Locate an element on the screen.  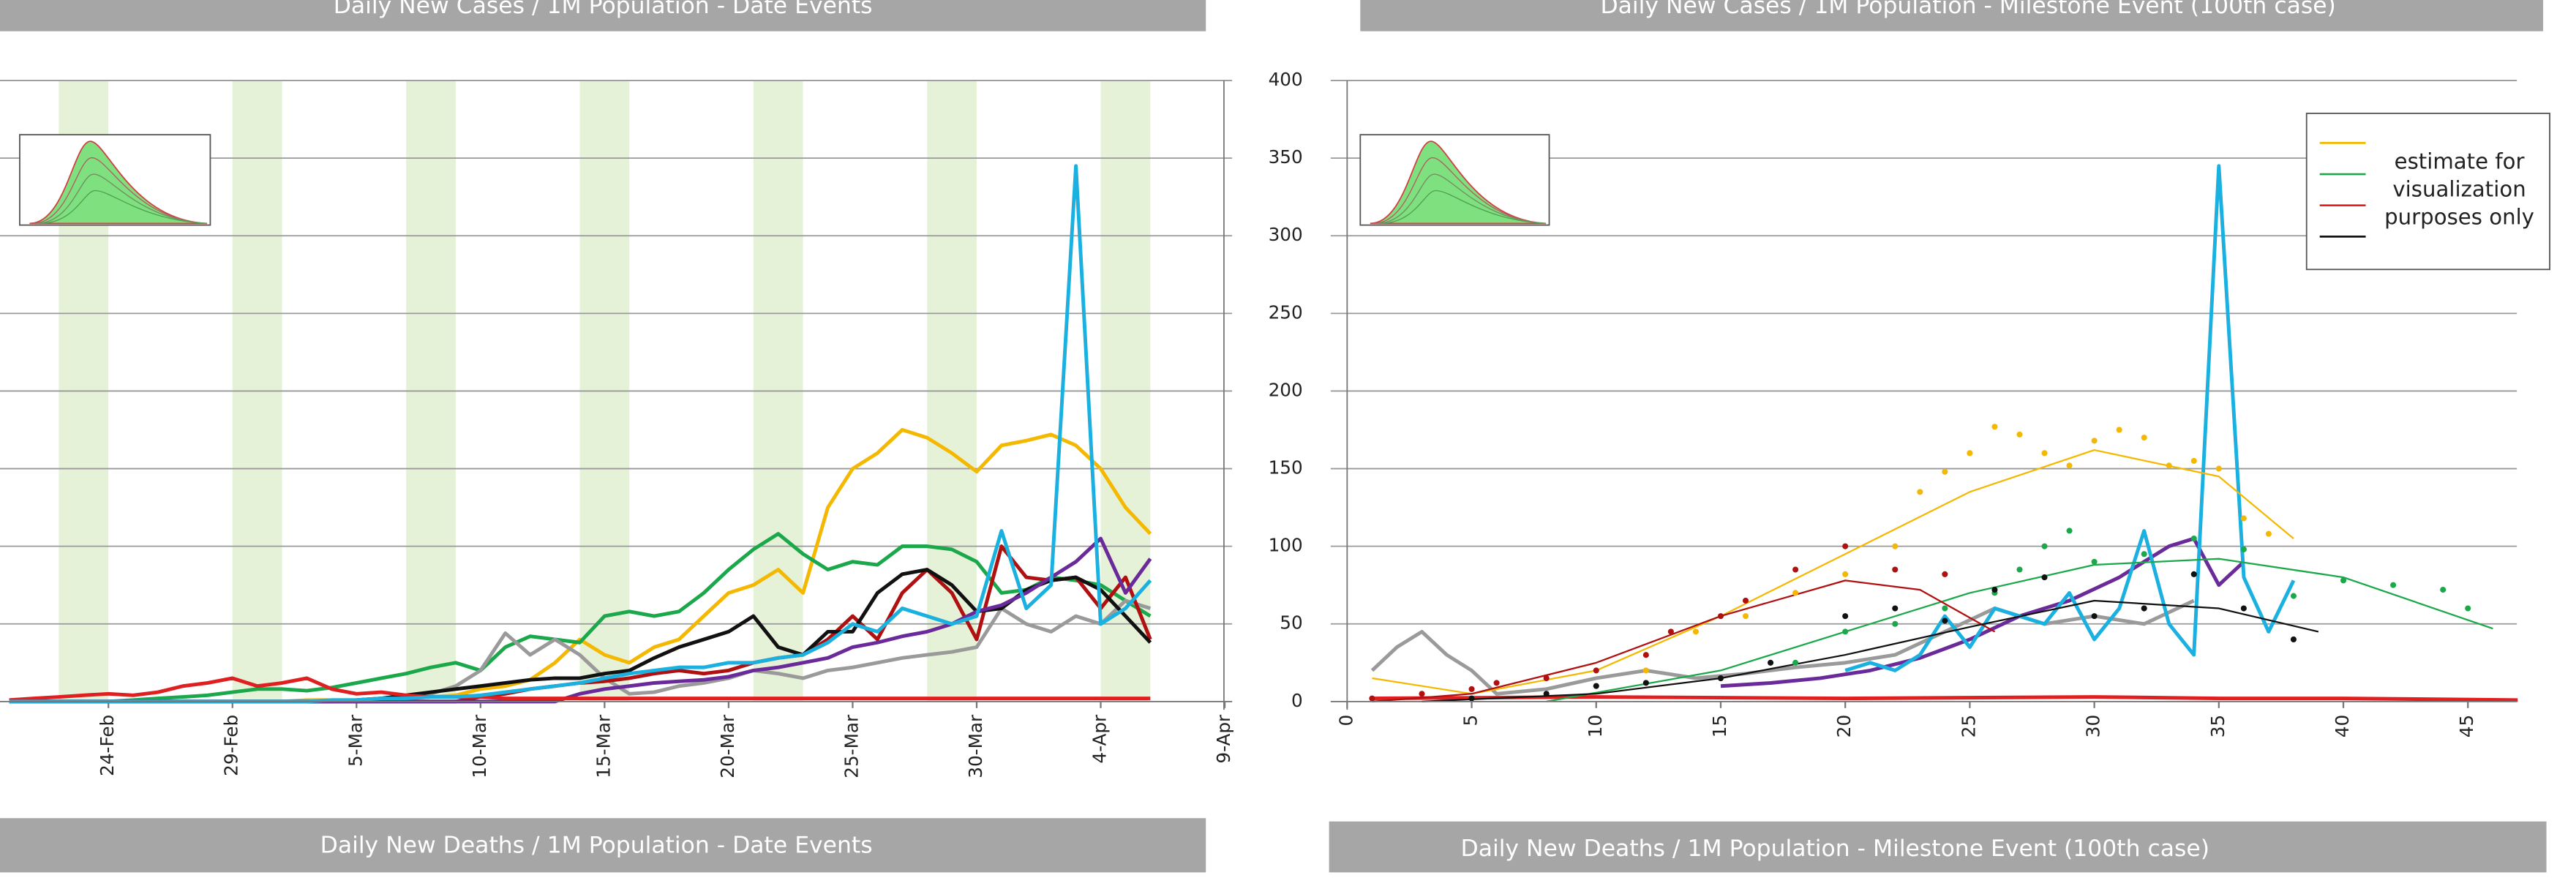
x-tick-label: 25 is located at coordinates (1968, 726).